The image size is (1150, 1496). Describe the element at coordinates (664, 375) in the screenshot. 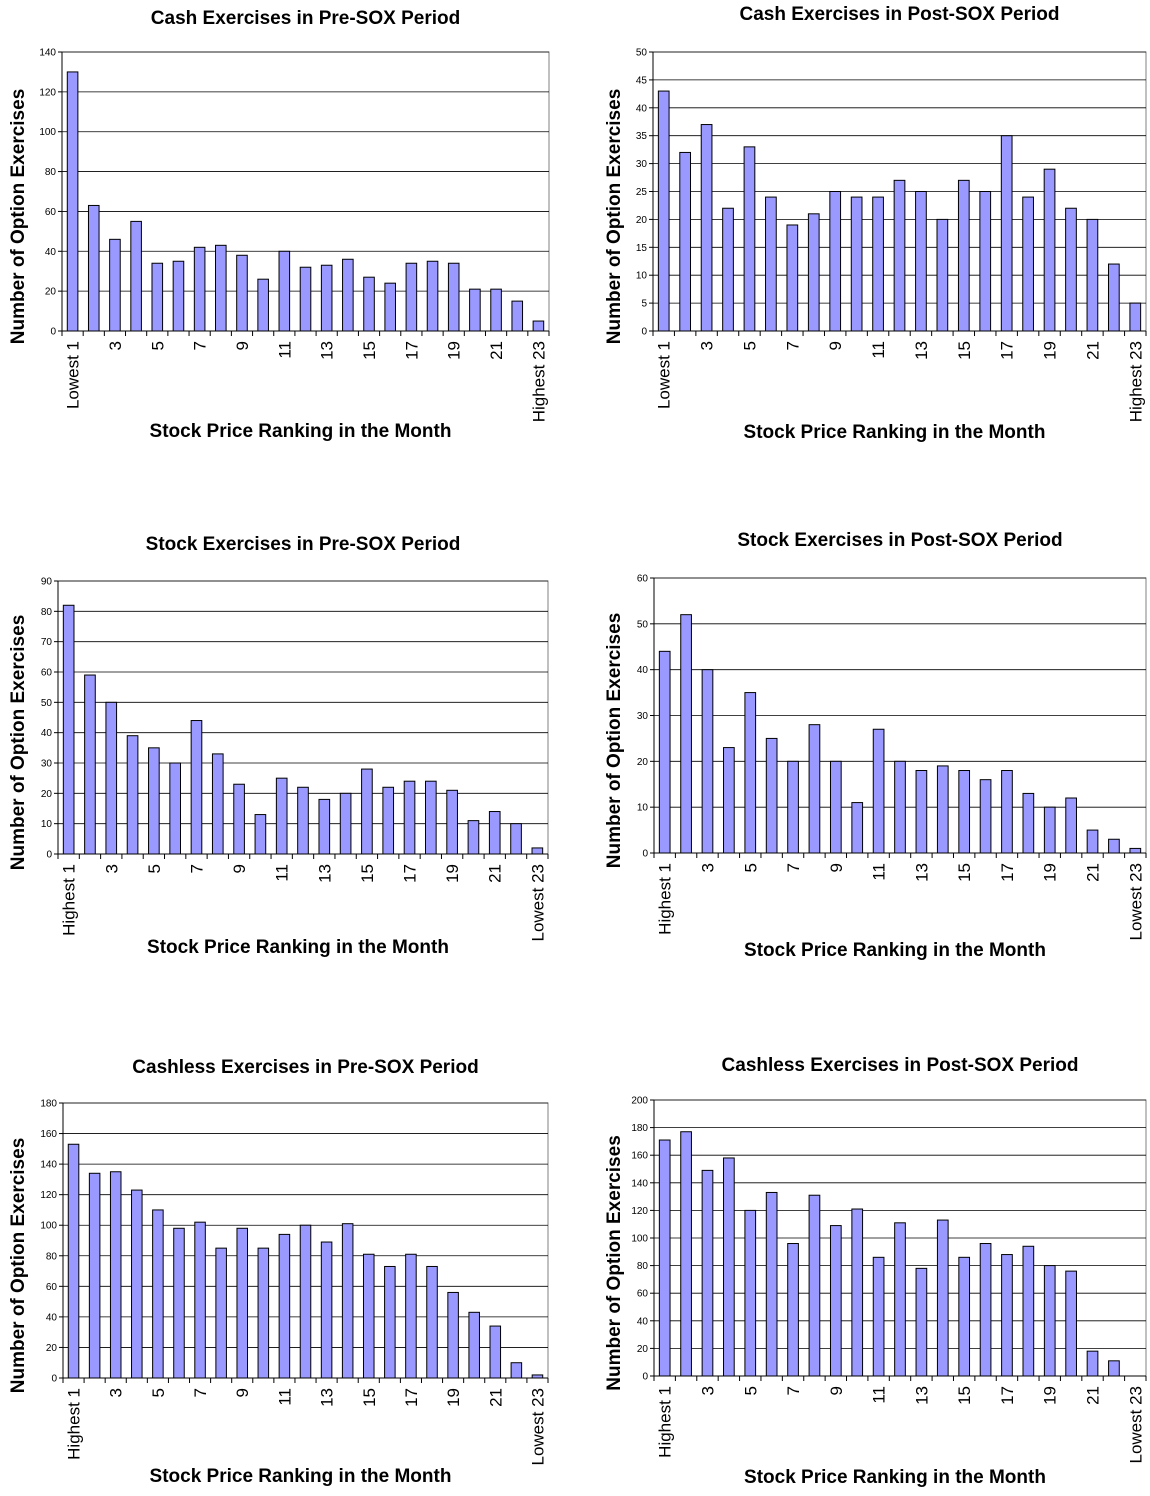

I see `x-tick-label: Lowest 1` at that location.